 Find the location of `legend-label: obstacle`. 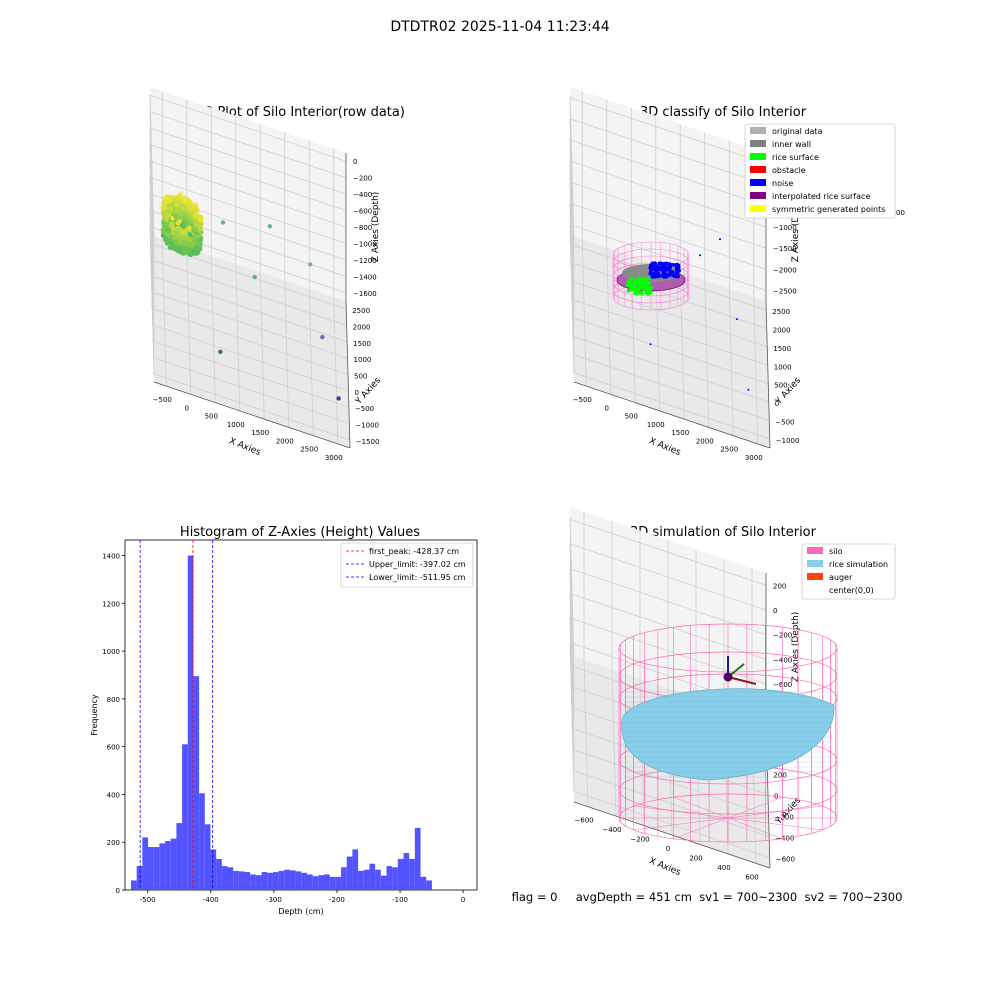

legend-label: obstacle is located at coordinates (789, 170).